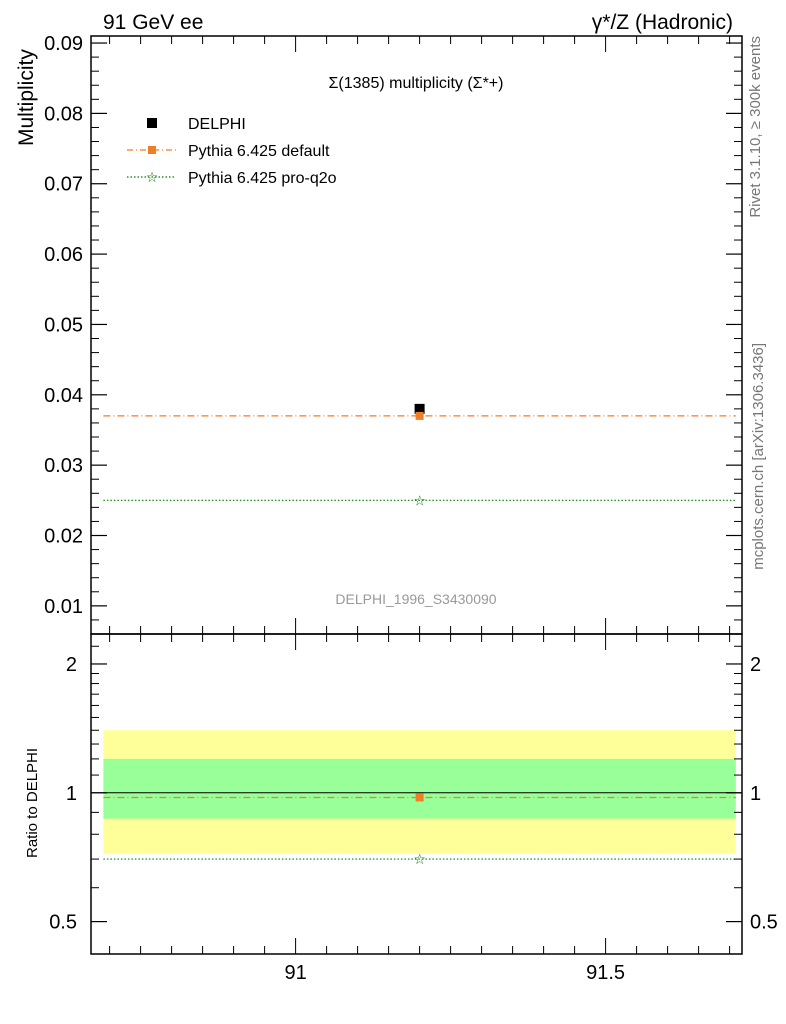  I want to click on legend-label-proq2o: Pythia 6.425 pro-q2o, so click(262, 178).